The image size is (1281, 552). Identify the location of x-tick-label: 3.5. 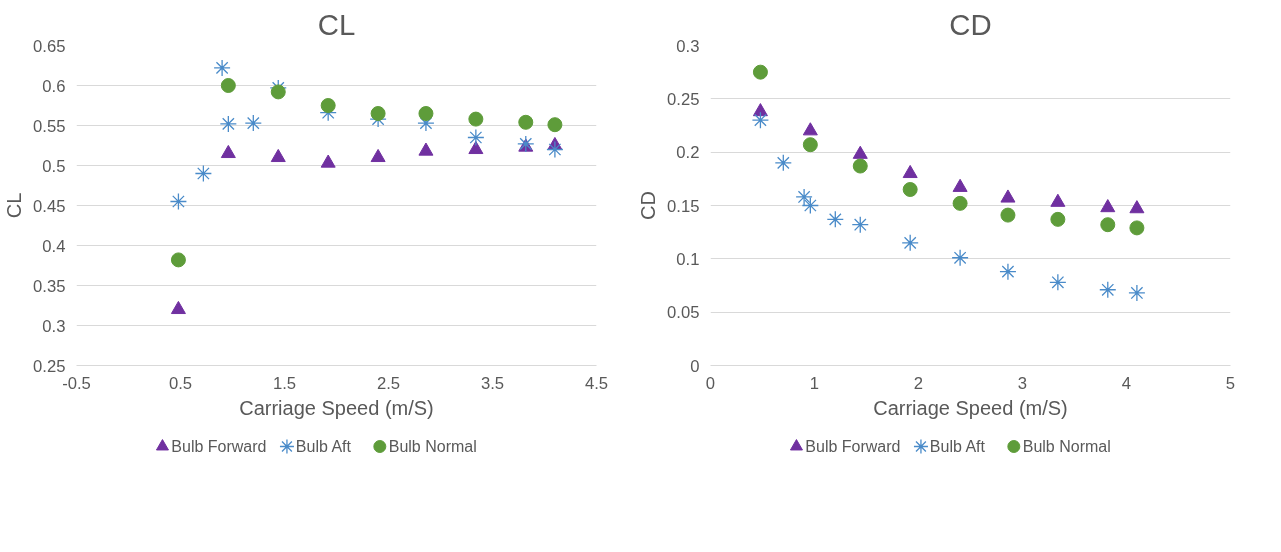
(492, 383).